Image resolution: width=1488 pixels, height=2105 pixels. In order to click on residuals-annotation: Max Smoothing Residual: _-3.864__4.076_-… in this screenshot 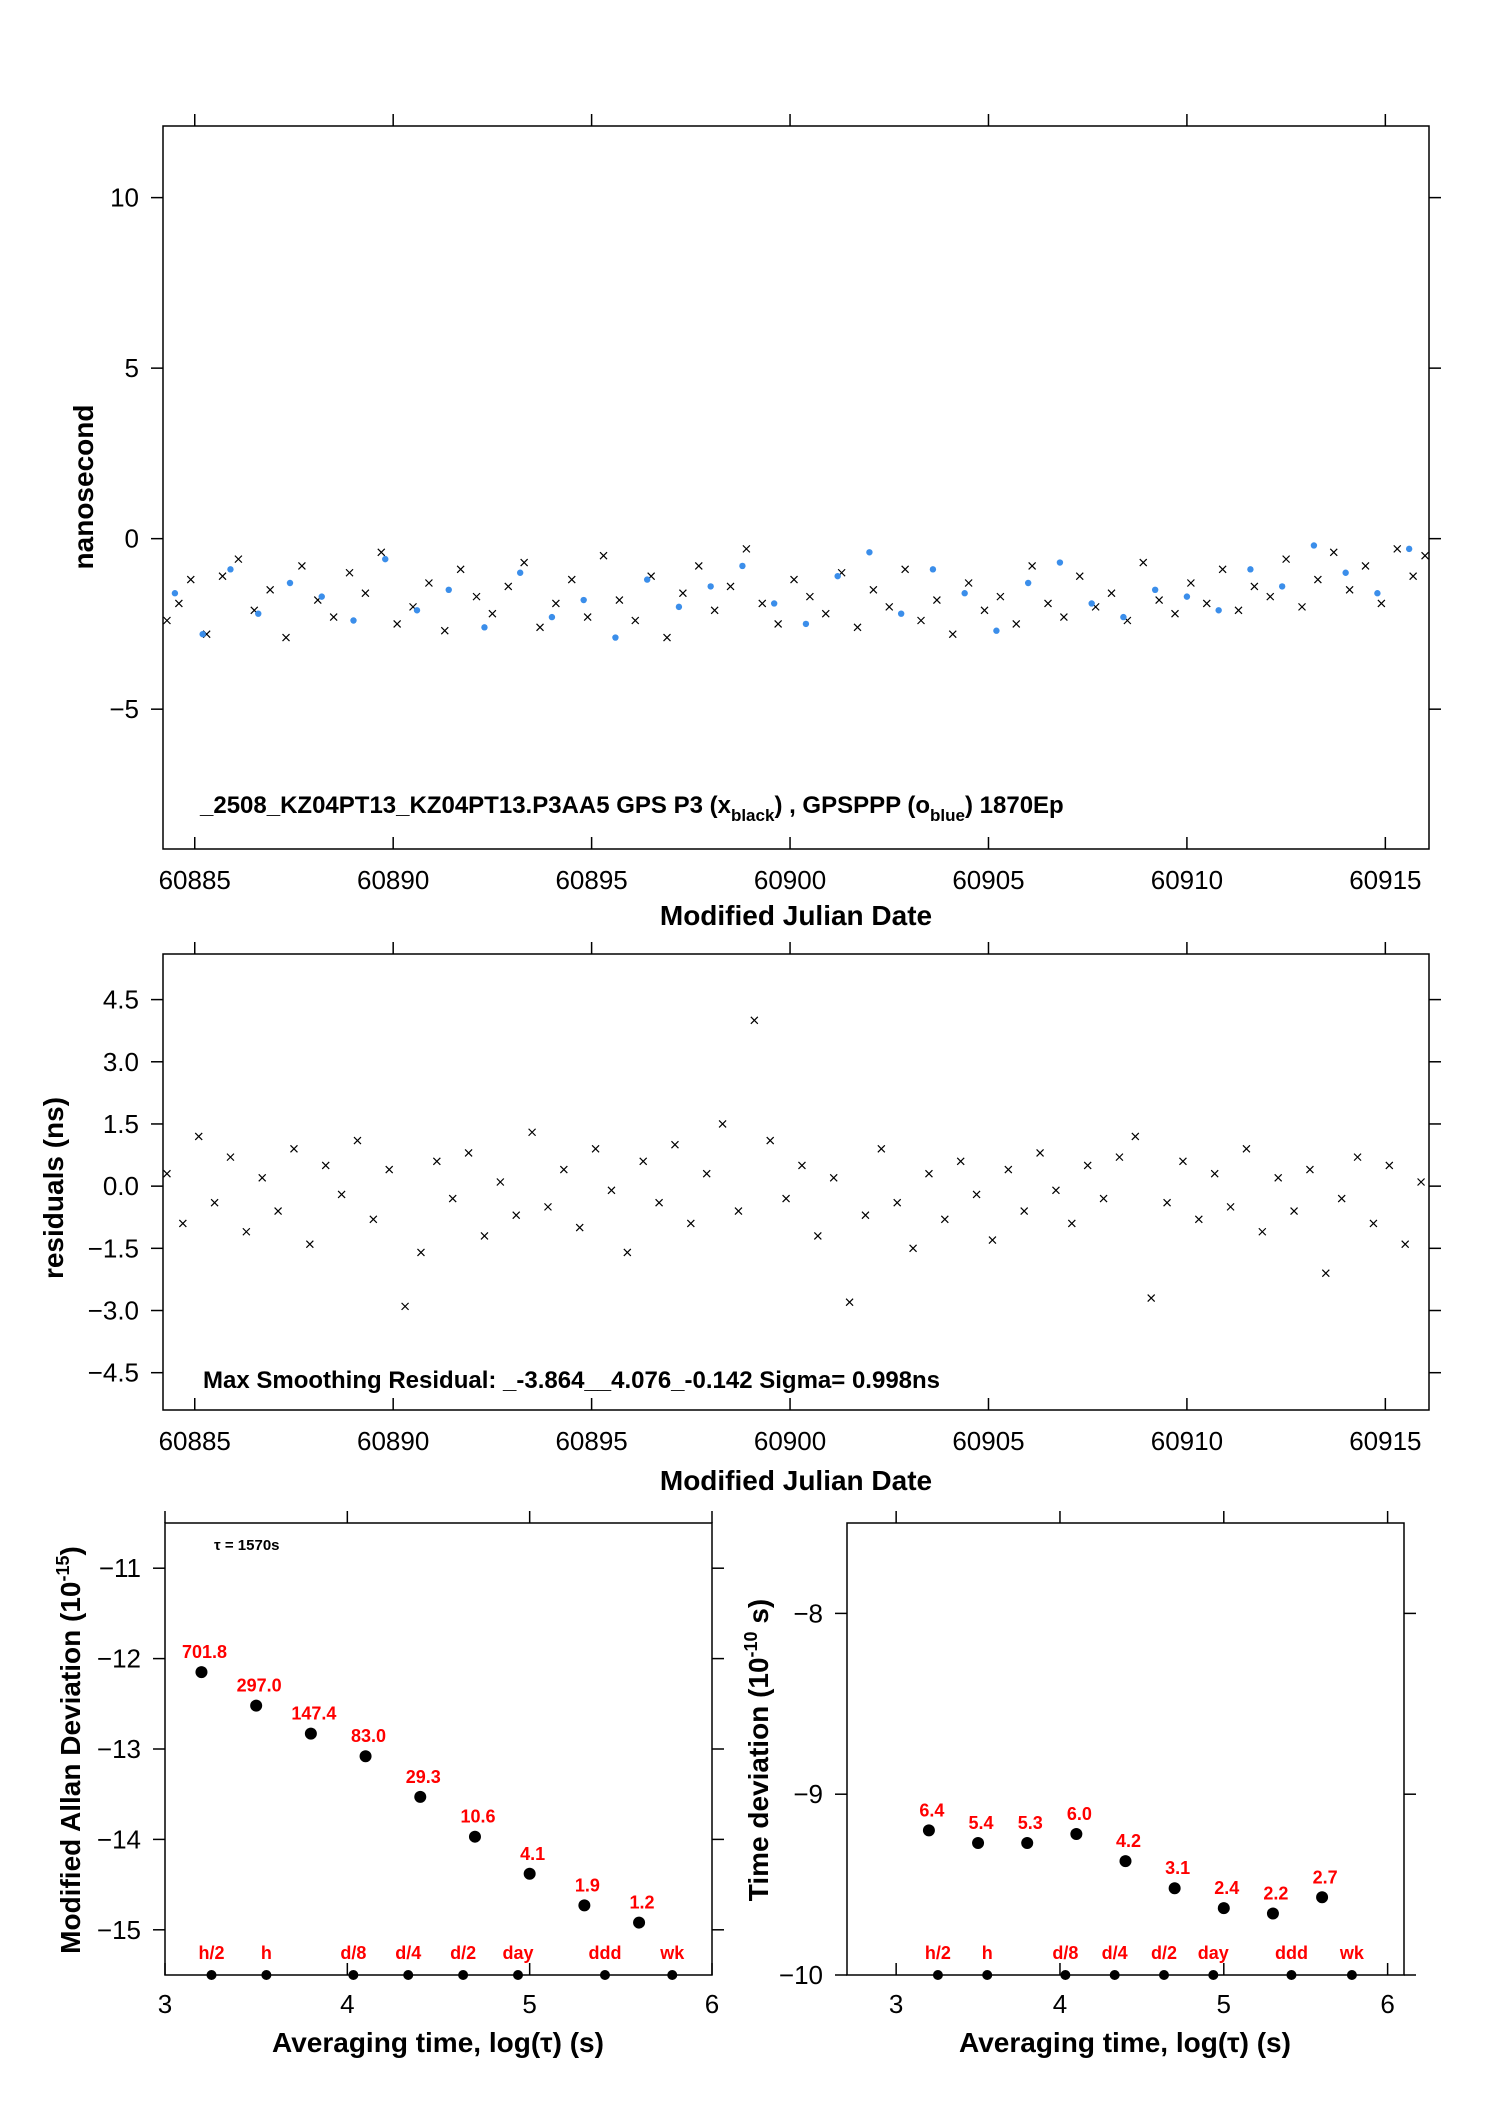, I will do `click(571, 1380)`.